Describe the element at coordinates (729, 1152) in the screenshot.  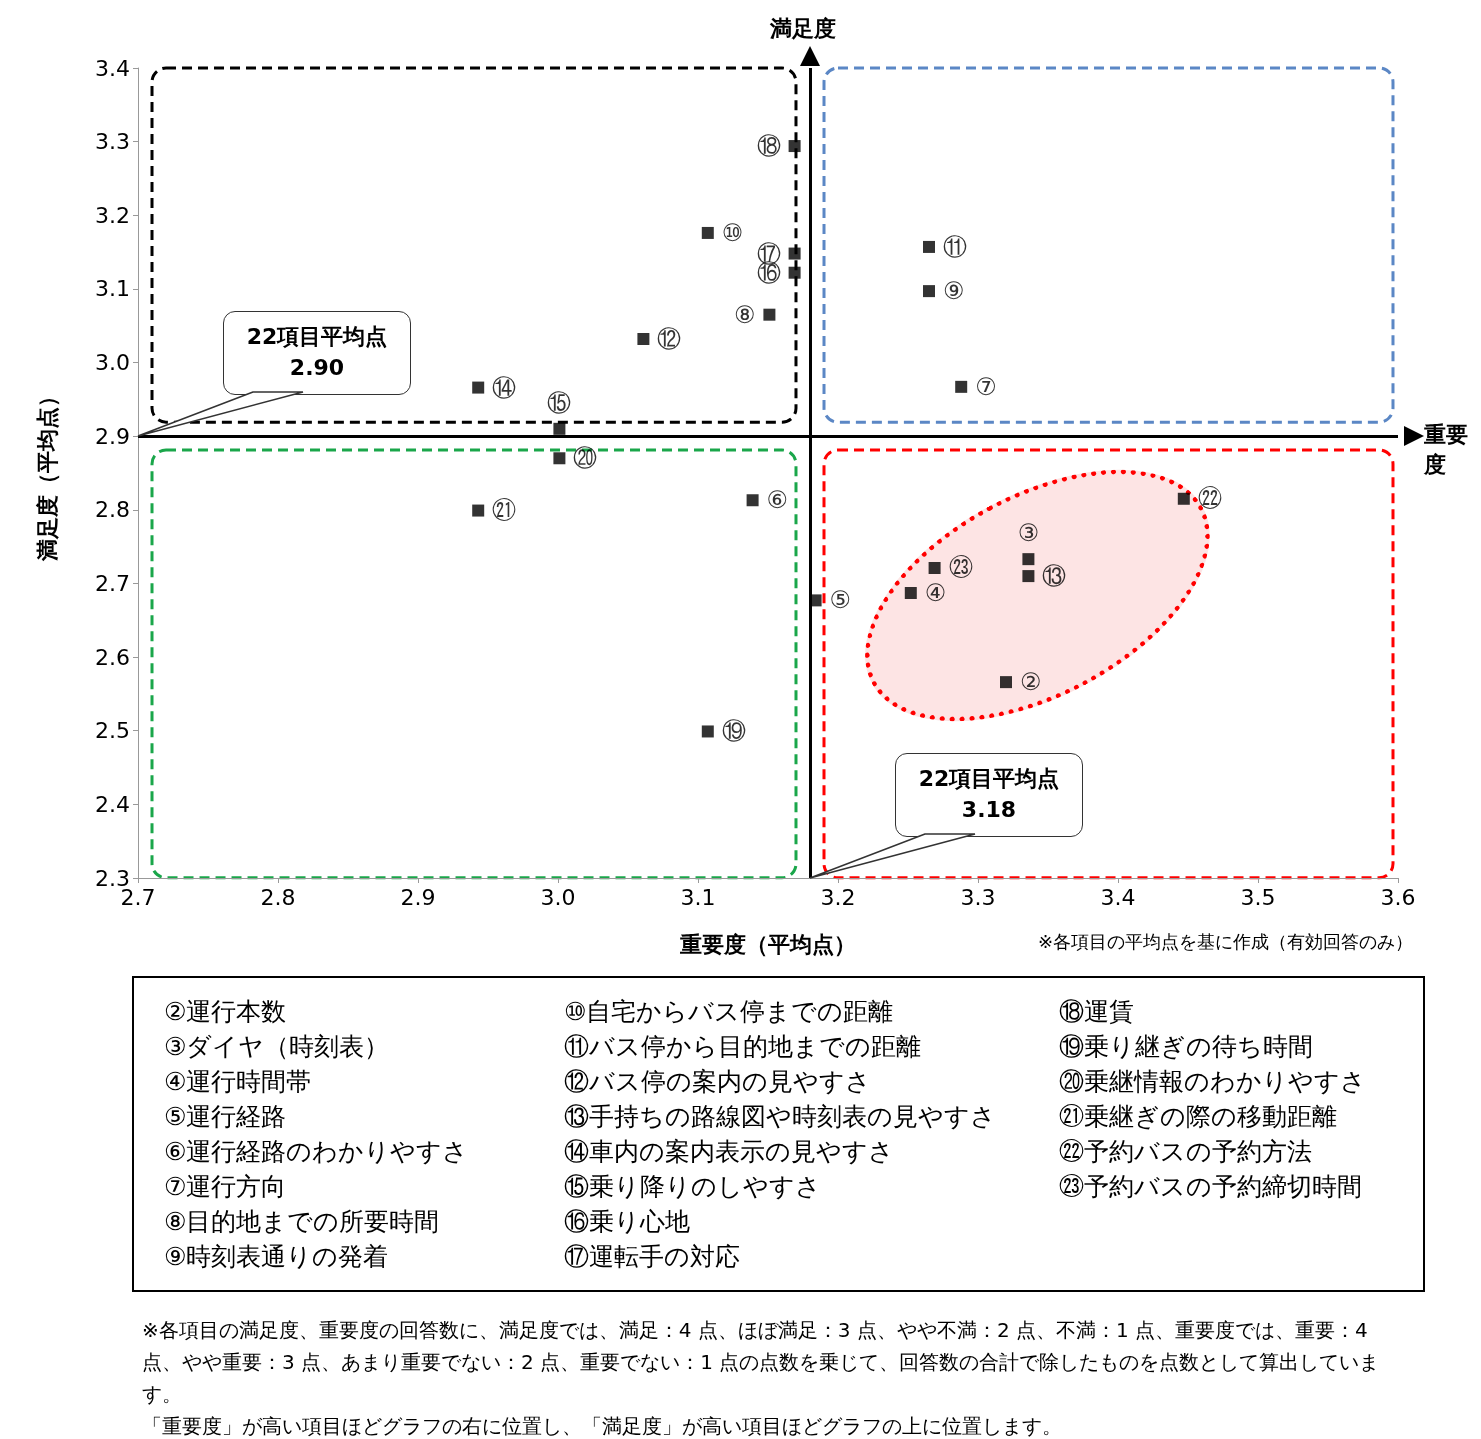
I see `text: ⑭車内の案内表示の見やすさ` at that location.